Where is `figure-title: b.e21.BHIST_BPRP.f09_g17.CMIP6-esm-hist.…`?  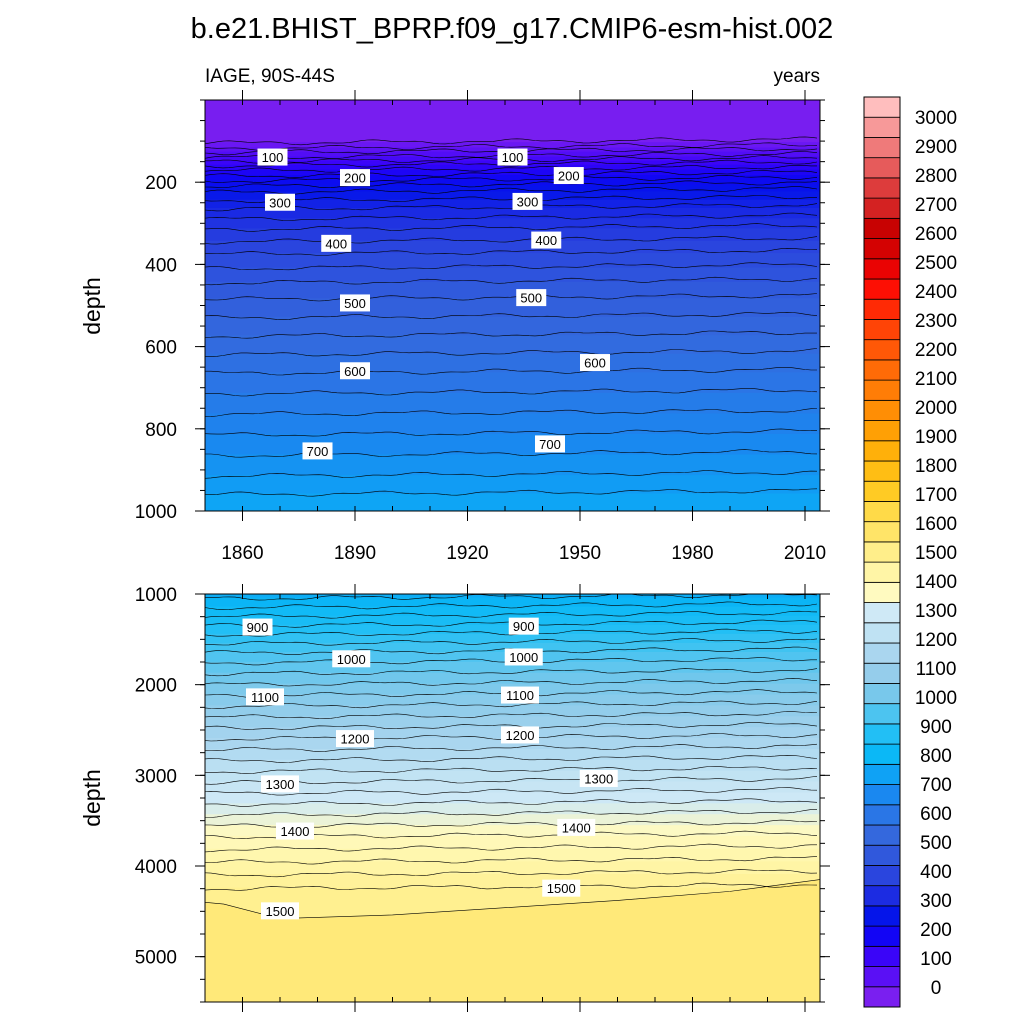
figure-title: b.e21.BHIST_BPRP.f09_g17.CMIP6-esm-hist.… is located at coordinates (512, 29).